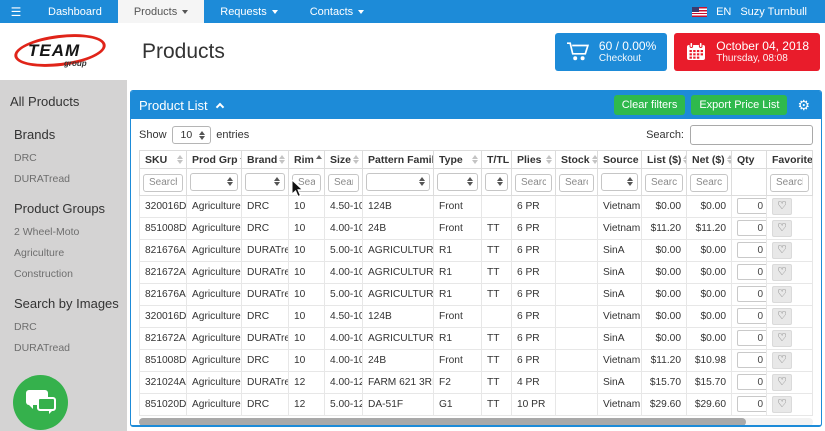 The image size is (825, 431). I want to click on cell-net: $29.60, so click(709, 404).